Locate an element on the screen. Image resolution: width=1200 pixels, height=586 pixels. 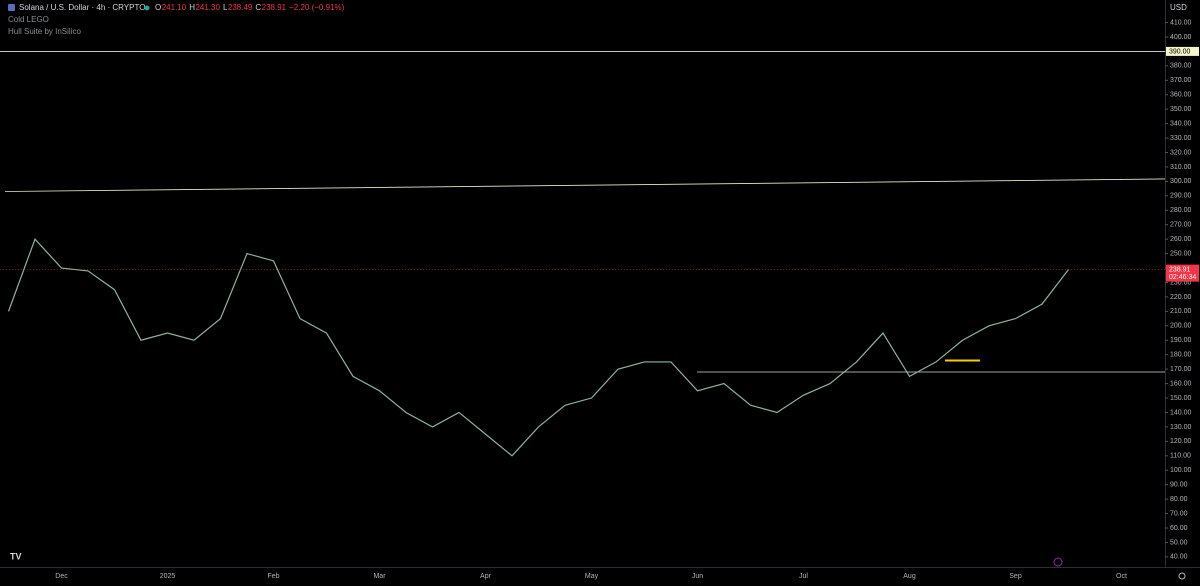
ohlc-value: 238.49 is located at coordinates (240, 7).